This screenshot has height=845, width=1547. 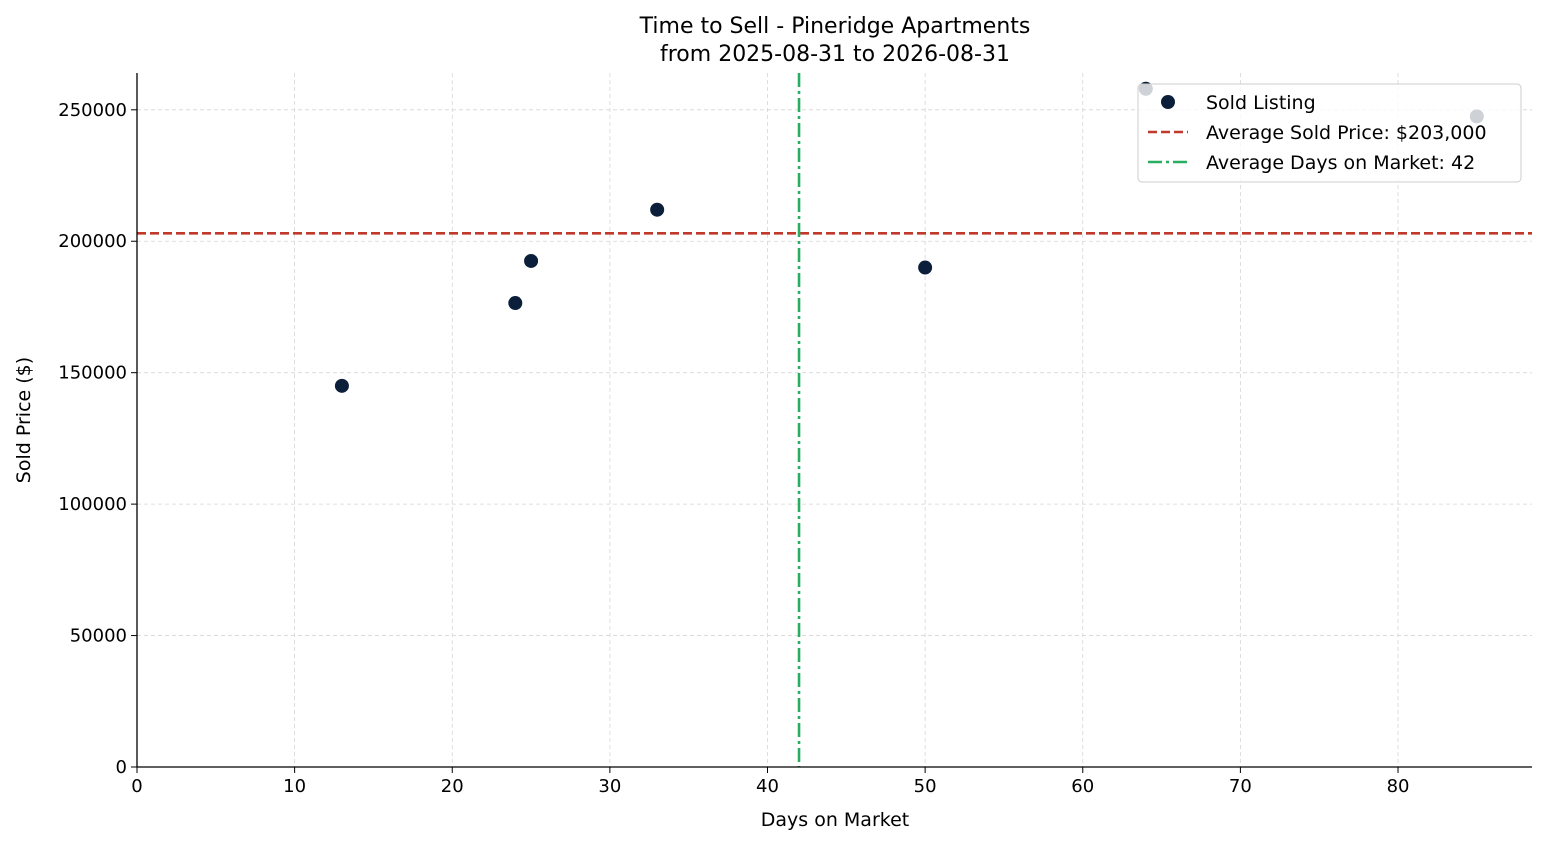 I want to click on x-tick-label: 30, so click(x=609, y=786).